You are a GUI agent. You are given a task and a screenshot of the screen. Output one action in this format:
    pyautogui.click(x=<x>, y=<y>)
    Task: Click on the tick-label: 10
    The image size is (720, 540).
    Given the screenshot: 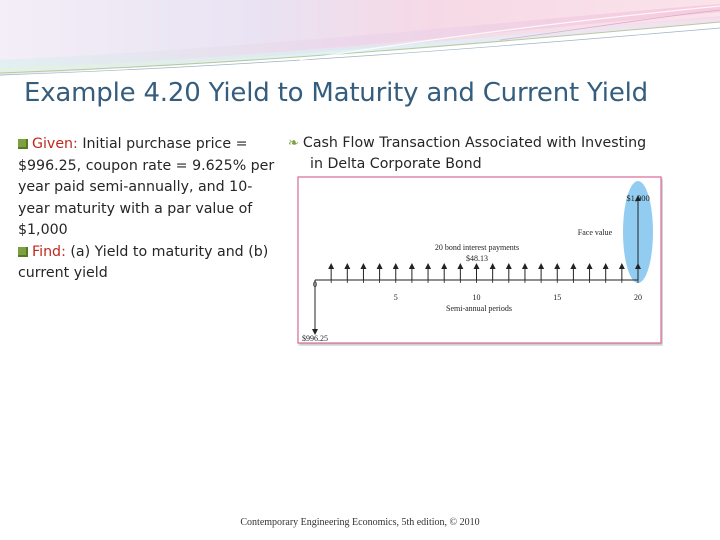 What is the action you would take?
    pyautogui.click(x=477, y=297)
    